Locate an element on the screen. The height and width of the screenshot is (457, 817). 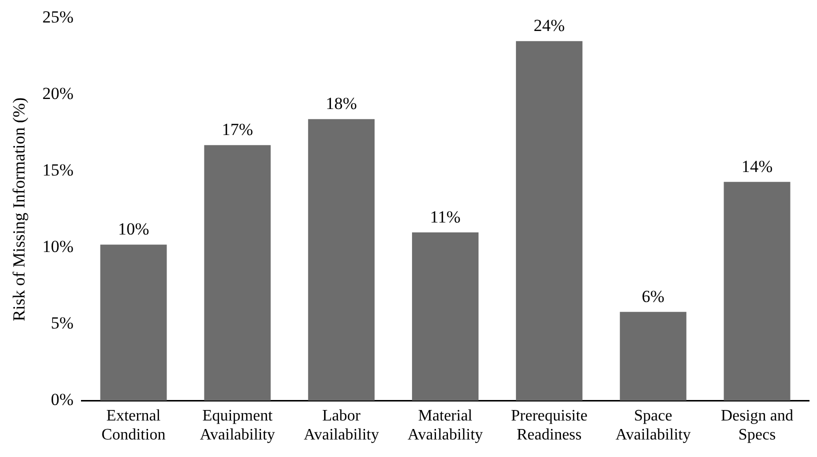
data-label: 10% is located at coordinates (134, 229).